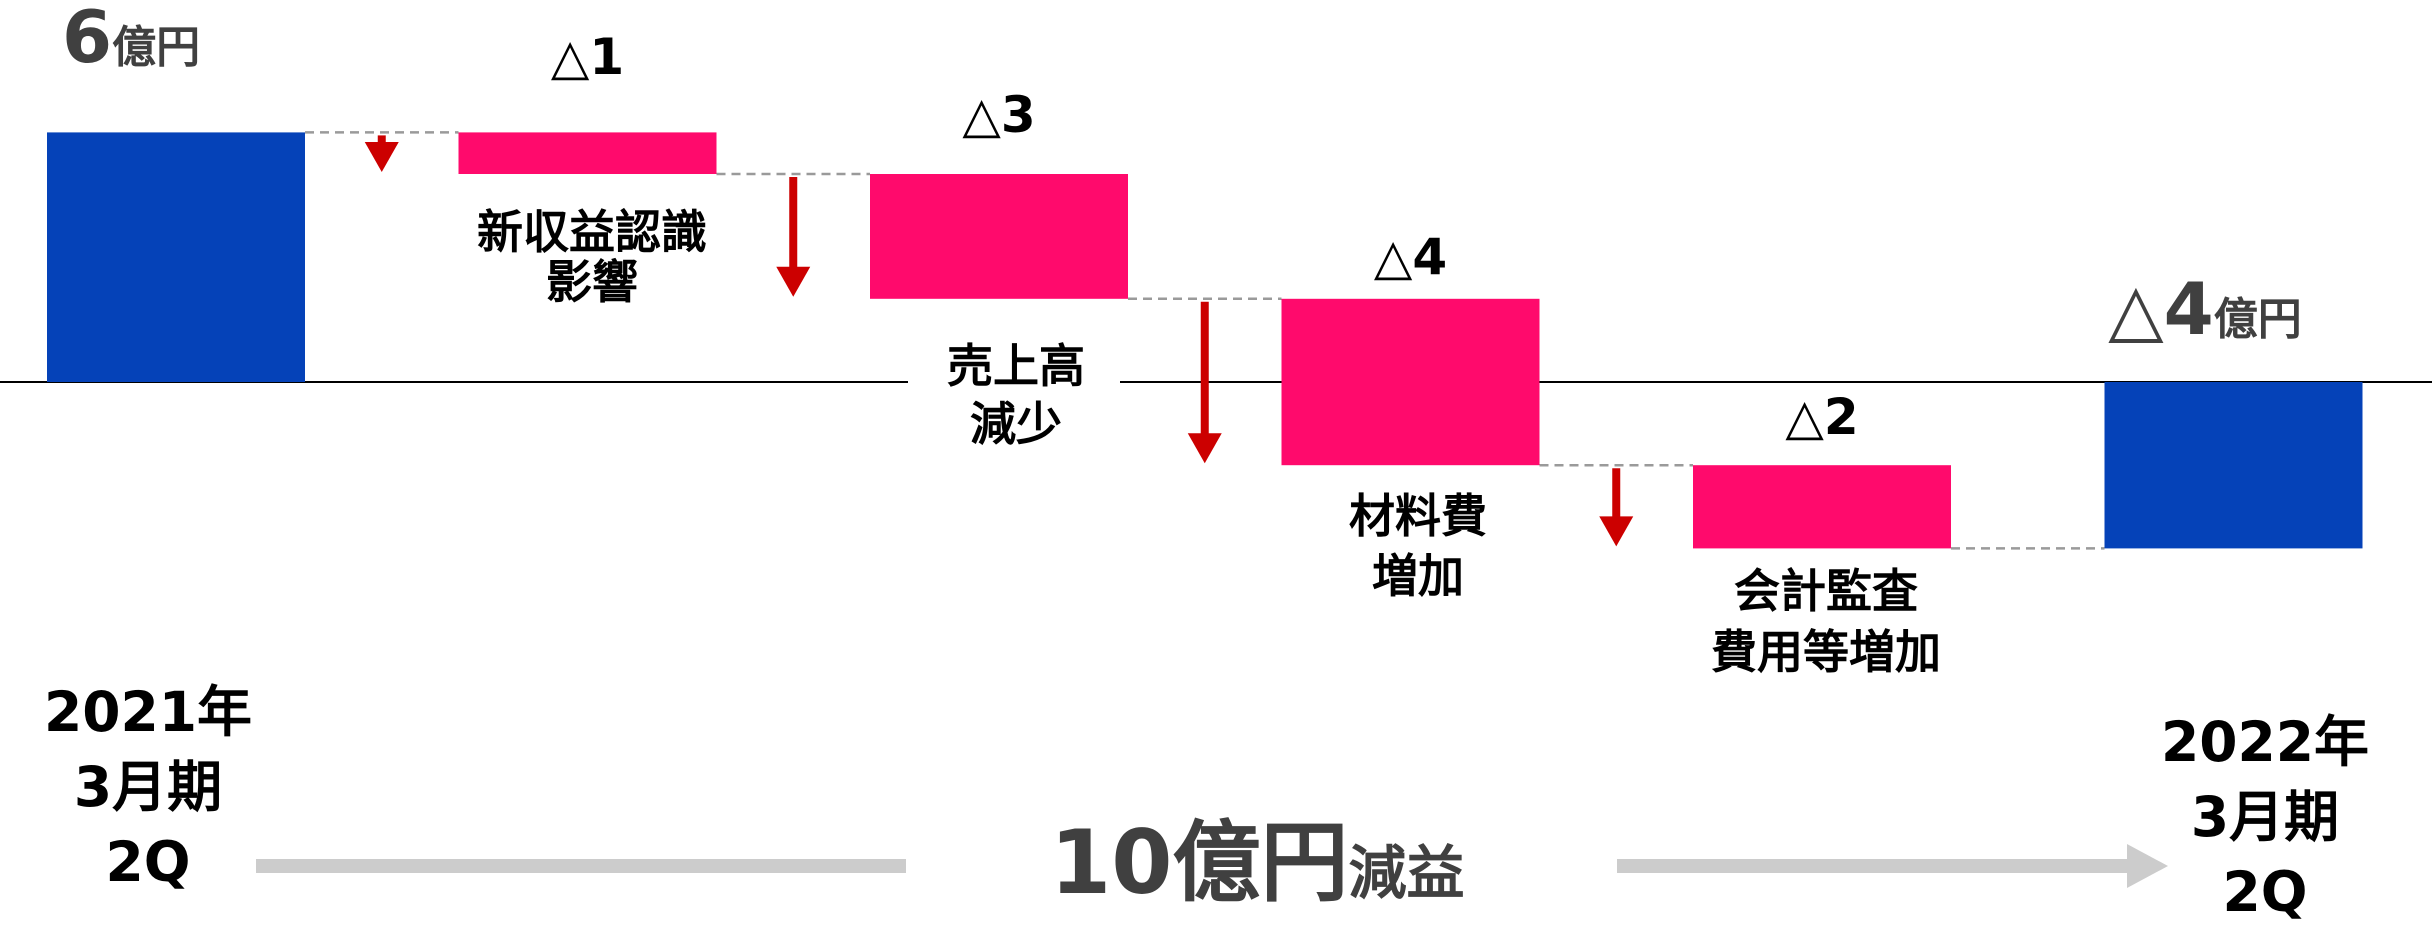 This screenshot has height=933, width=2432. I want to click on value-label: △4, so click(1410, 257).